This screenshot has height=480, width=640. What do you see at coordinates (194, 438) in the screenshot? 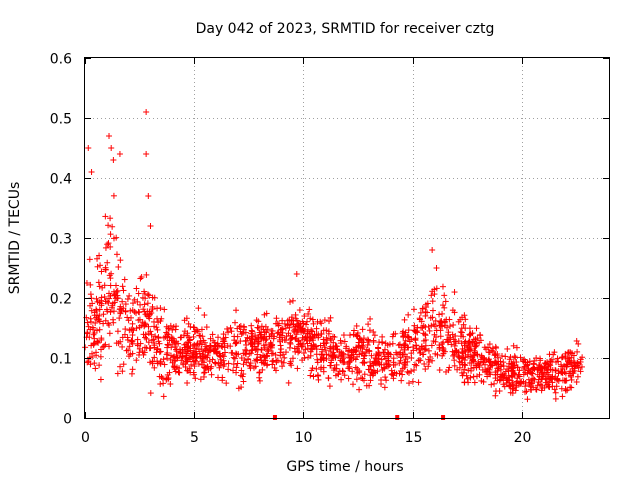
I see `x-tick-label: 5` at bounding box center [194, 438].